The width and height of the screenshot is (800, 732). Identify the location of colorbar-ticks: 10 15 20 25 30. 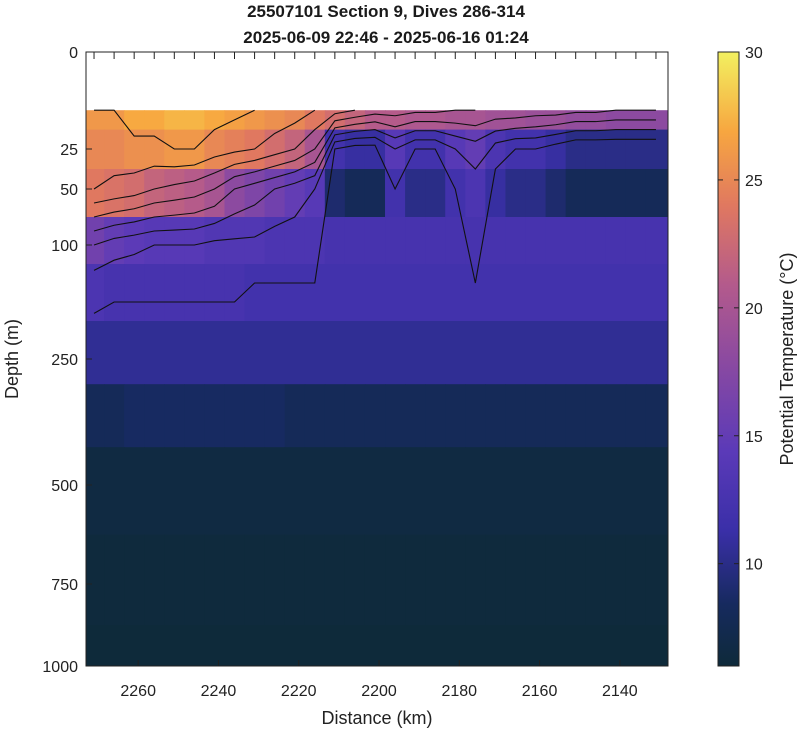
(740, 309).